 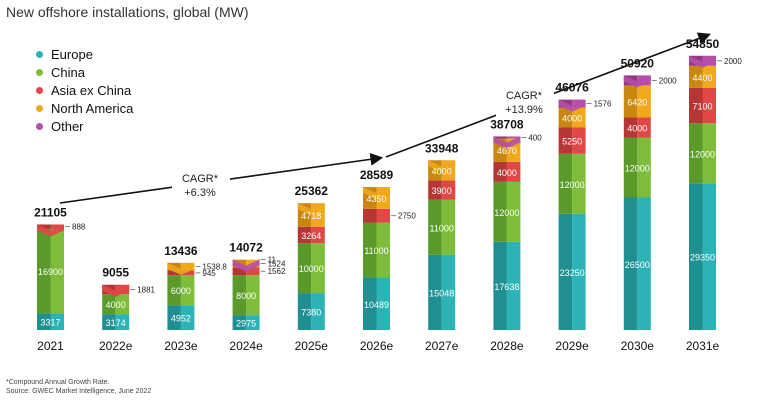 What do you see at coordinates (637, 265) in the screenshot?
I see `data-label-2030e-0: 26500` at bounding box center [637, 265].